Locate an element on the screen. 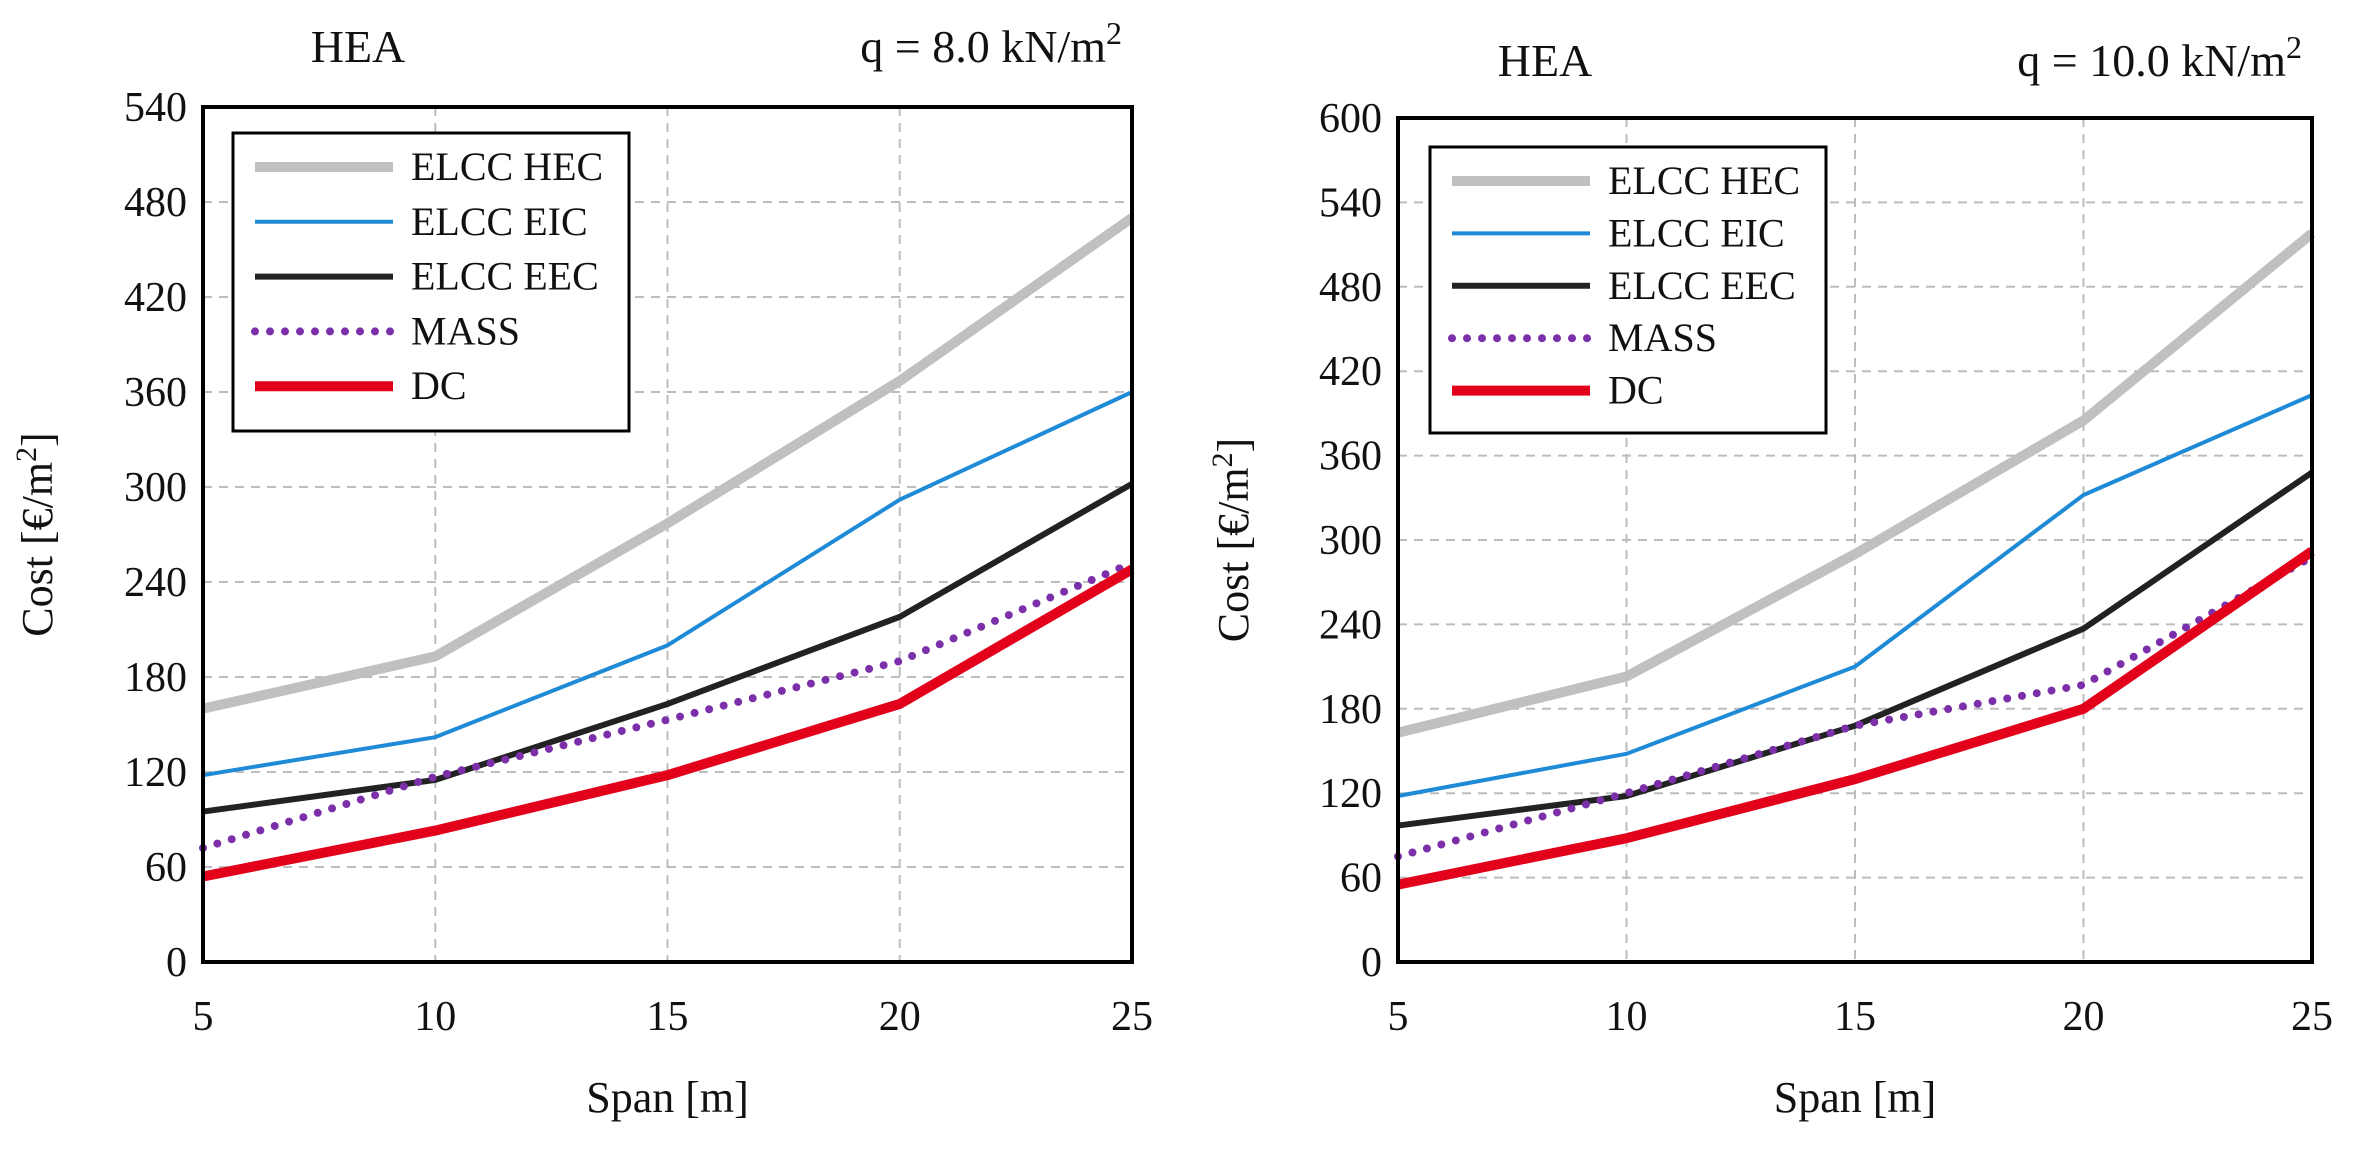 This screenshot has height=1153, width=2354. load-label: q = 8.0 kN/m2 is located at coordinates (991, 43).